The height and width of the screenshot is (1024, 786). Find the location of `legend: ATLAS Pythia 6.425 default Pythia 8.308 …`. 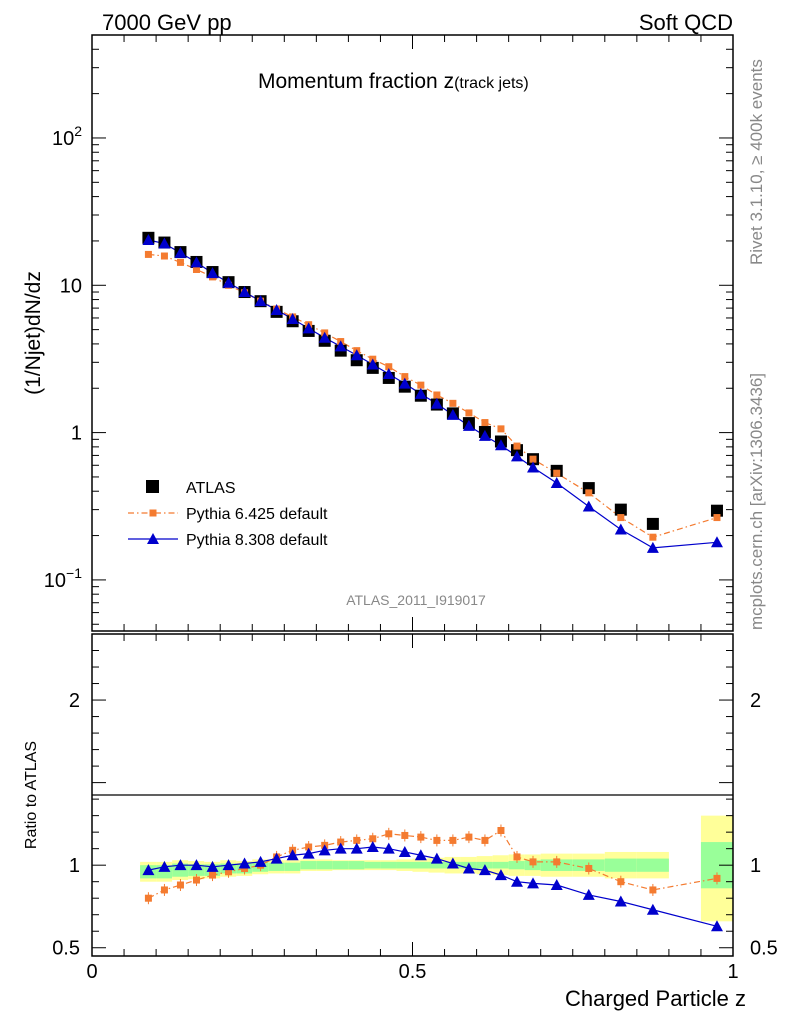

legend: ATLAS Pythia 6.425 default Pythia 8.308 … is located at coordinates (228, 514).